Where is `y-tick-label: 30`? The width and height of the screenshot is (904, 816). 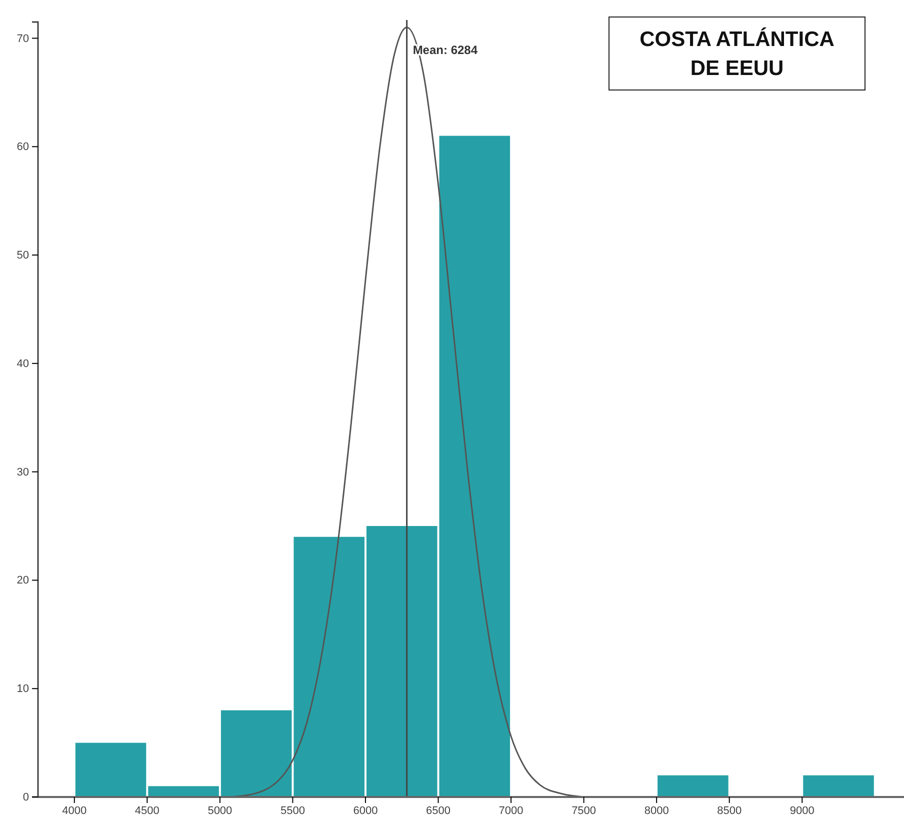
y-tick-label: 30 is located at coordinates (22, 472).